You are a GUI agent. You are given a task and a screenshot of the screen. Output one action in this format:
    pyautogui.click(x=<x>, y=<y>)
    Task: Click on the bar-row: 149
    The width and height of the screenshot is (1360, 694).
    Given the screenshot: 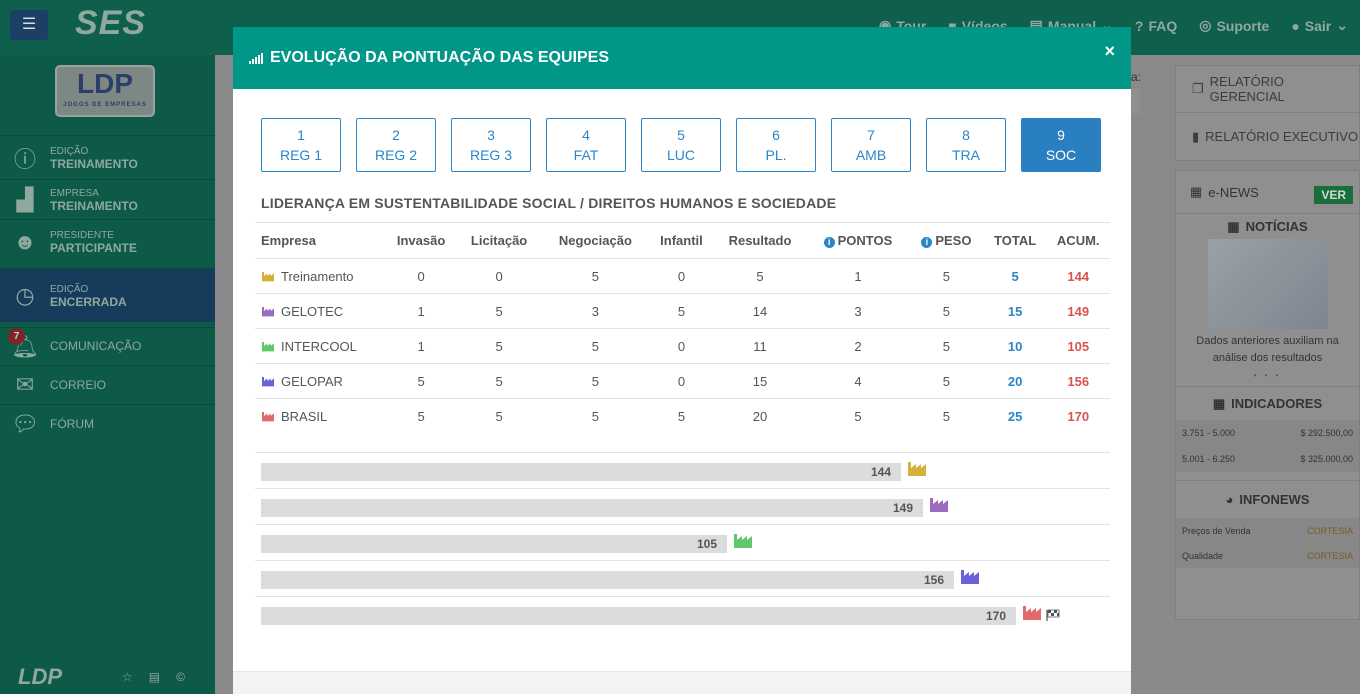 What is the action you would take?
    pyautogui.click(x=682, y=506)
    